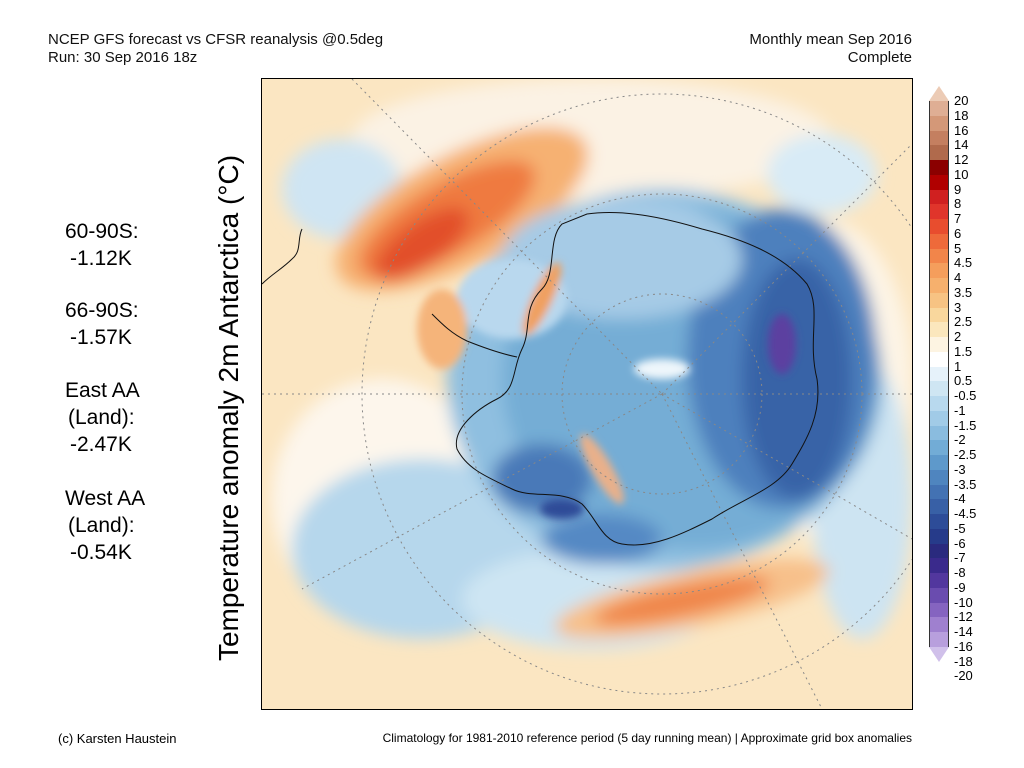  I want to click on colorbar-label: -12, so click(963, 617).